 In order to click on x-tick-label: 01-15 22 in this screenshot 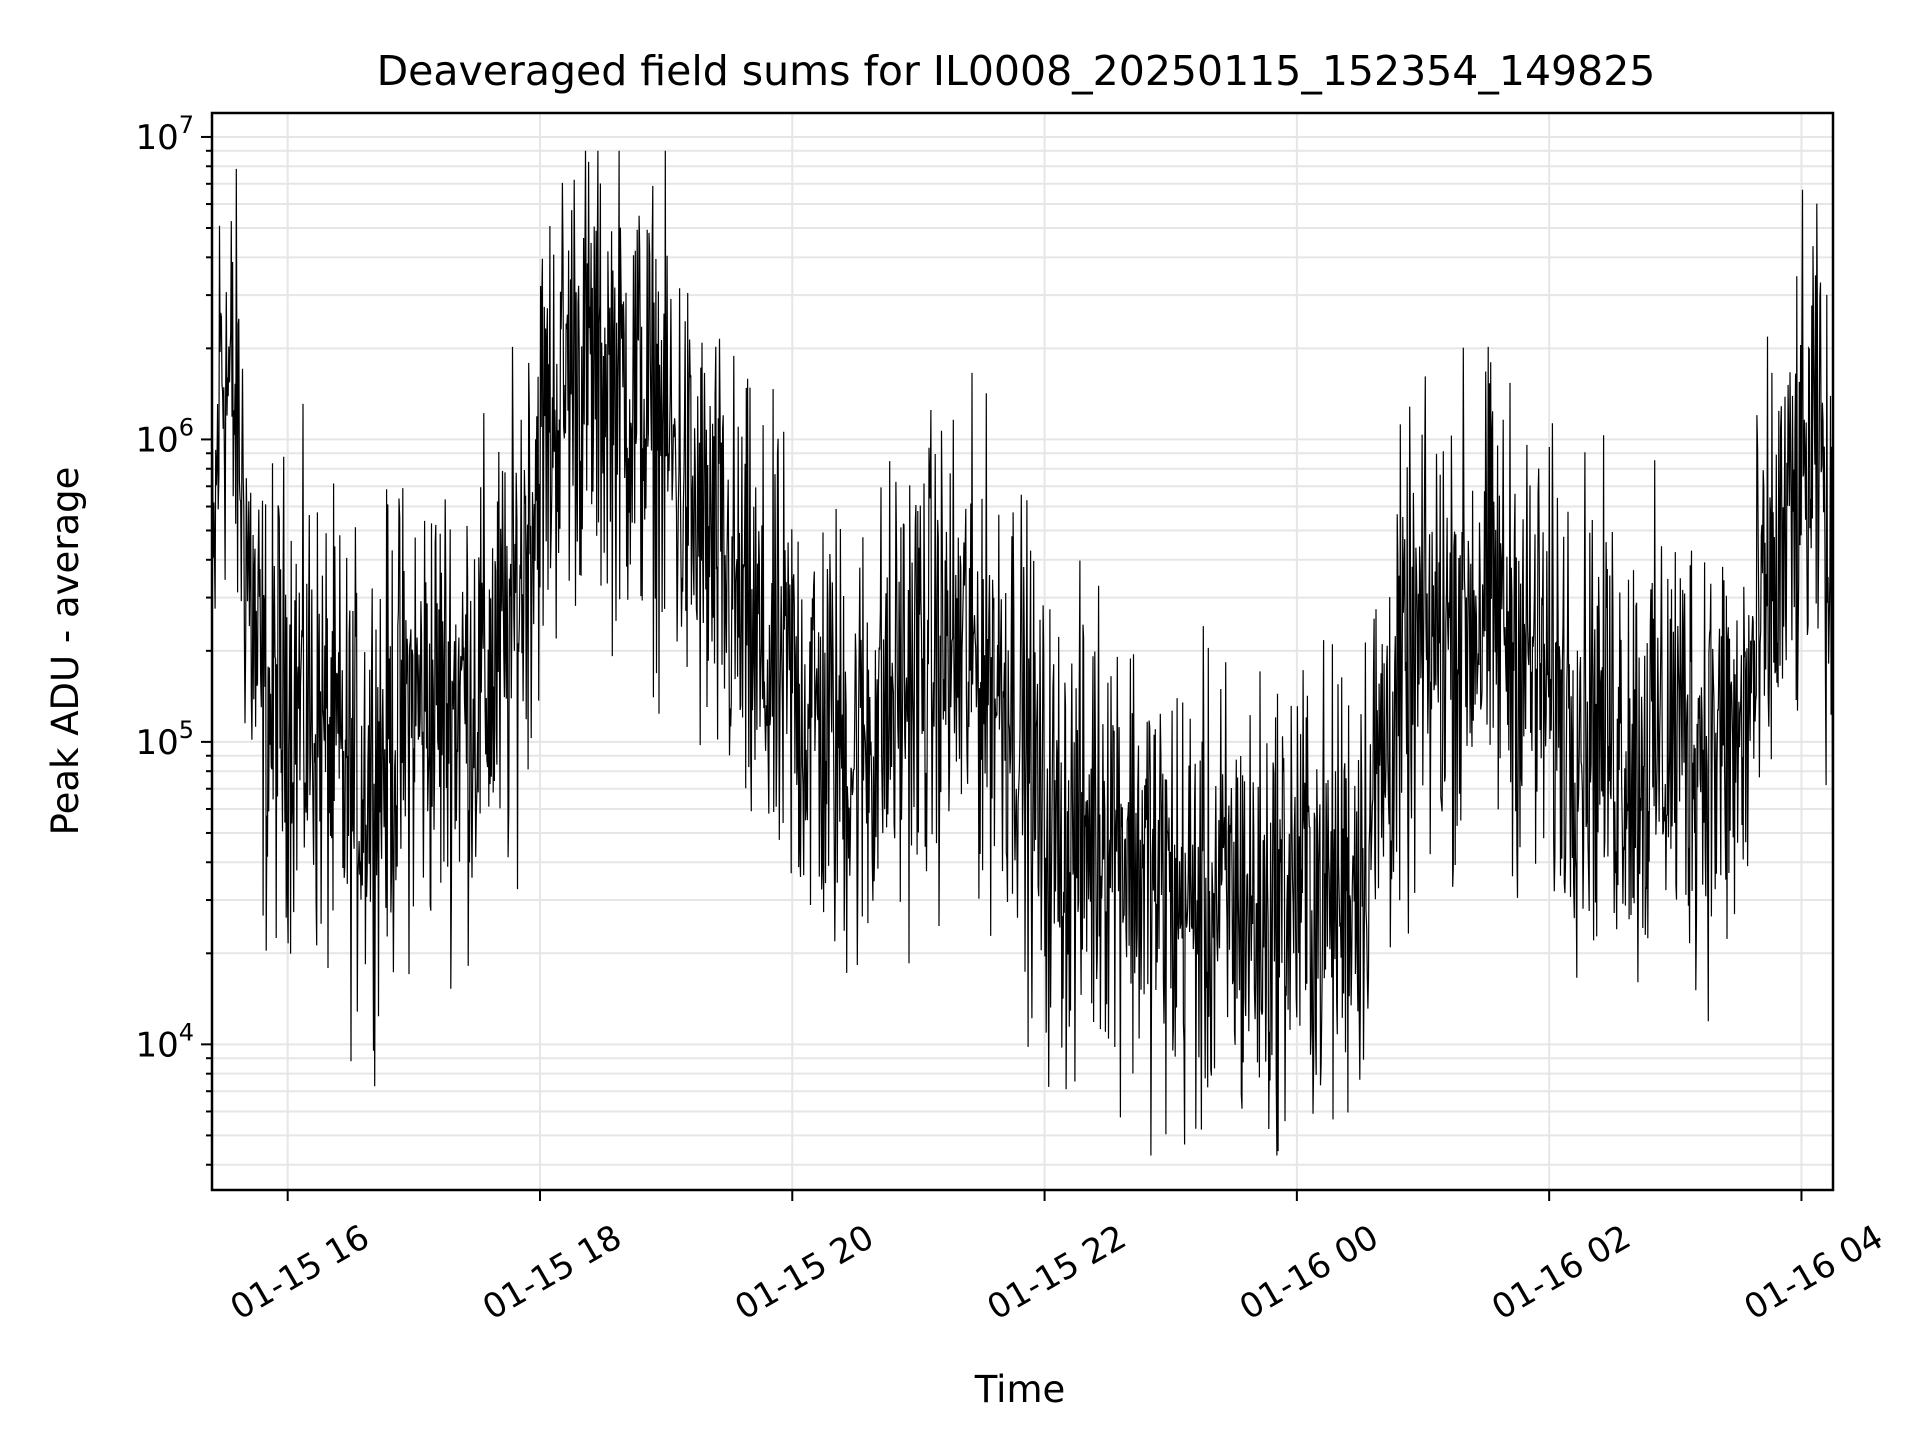, I will do `click(1057, 1272)`.